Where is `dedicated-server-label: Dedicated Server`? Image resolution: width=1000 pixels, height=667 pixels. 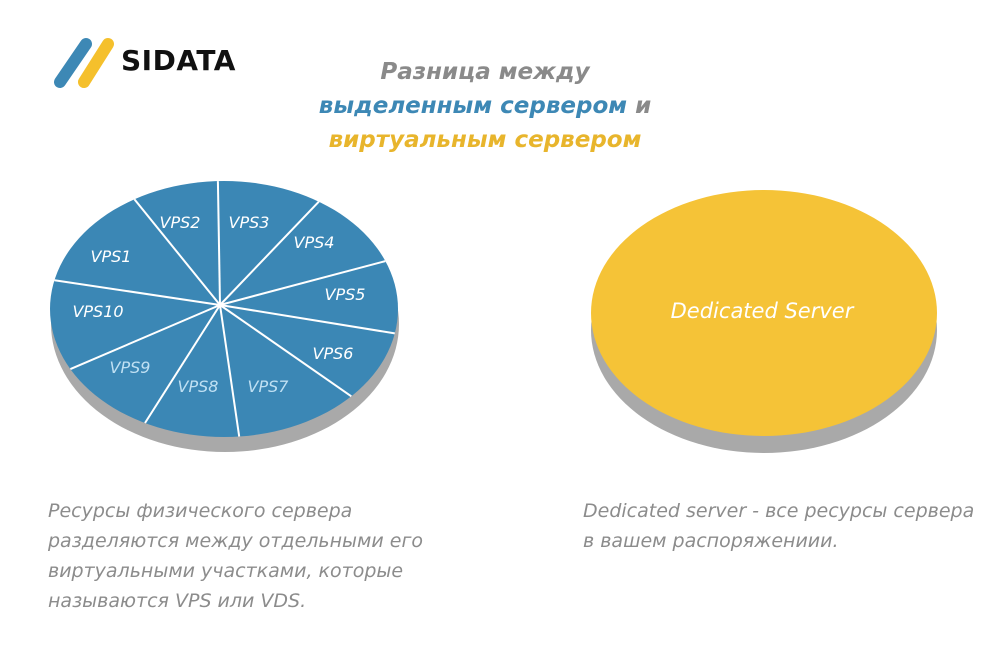
dedicated-server-label: Dedicated Server is located at coordinates (763, 311).